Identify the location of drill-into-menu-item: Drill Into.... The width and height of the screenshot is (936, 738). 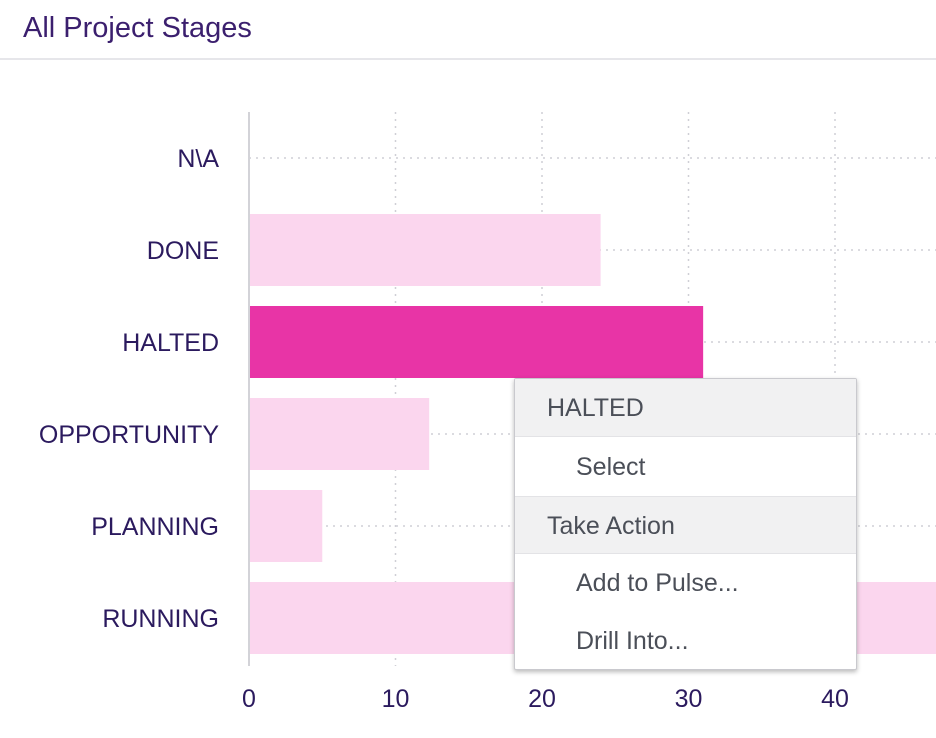
(632, 641).